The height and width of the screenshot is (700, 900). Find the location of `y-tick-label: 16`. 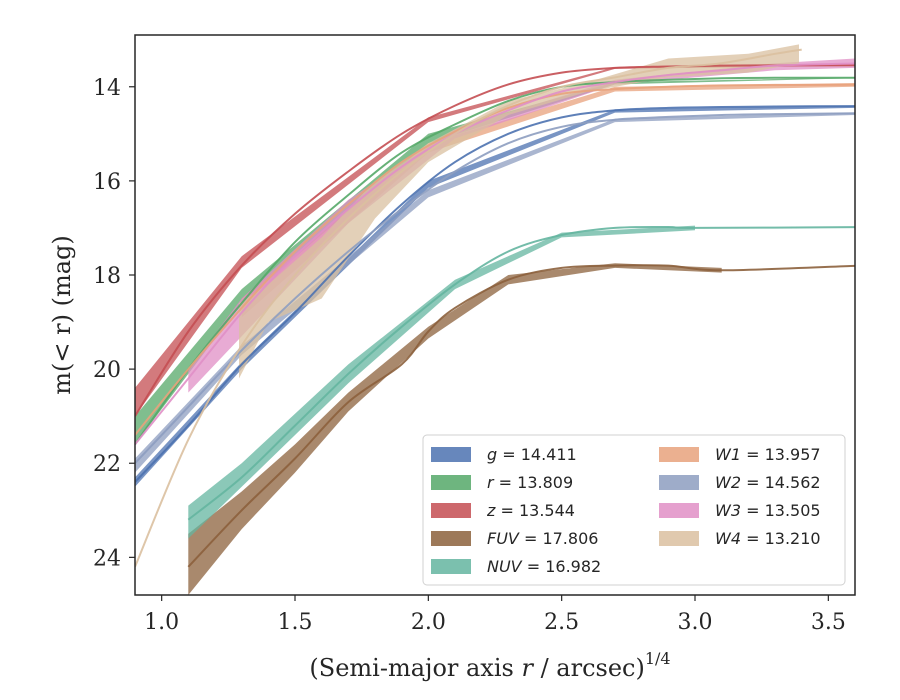

y-tick-label: 16 is located at coordinates (107, 182).